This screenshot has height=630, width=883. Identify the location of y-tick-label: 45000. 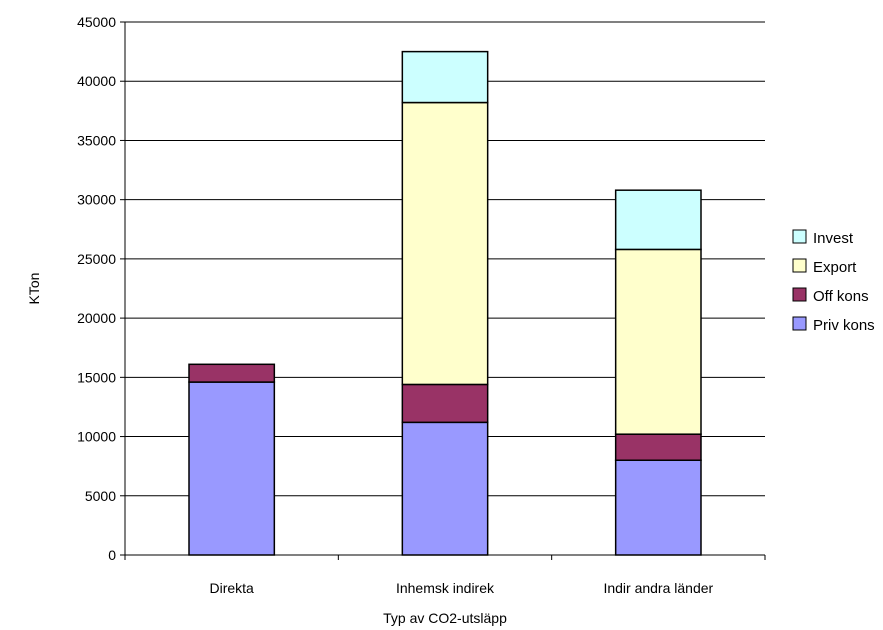
(96, 22).